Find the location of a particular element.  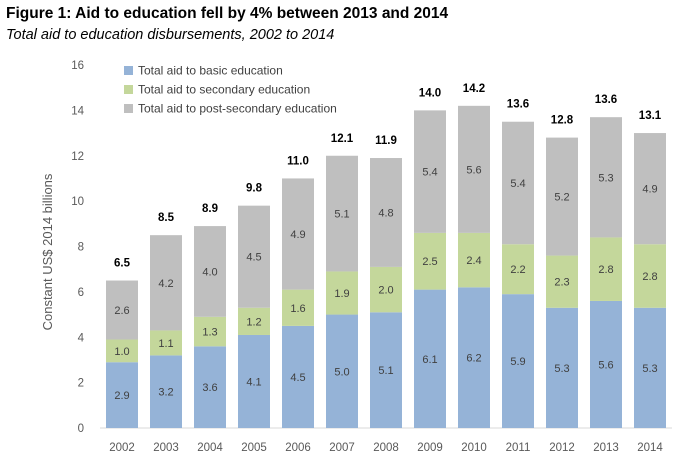

bar-value-label: 4.5 is located at coordinates (297, 378).